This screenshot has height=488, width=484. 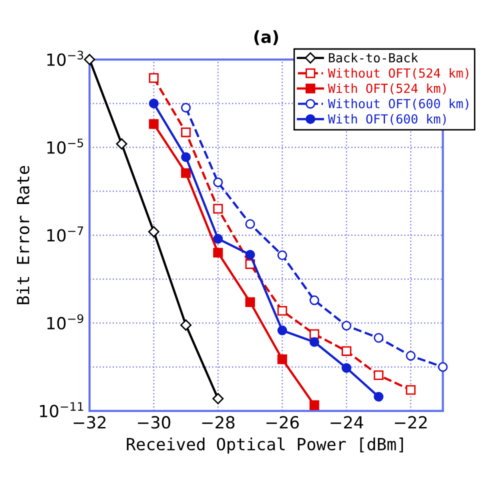 What do you see at coordinates (387, 89) in the screenshot?
I see `legend-label: With OFT(524 km)` at bounding box center [387, 89].